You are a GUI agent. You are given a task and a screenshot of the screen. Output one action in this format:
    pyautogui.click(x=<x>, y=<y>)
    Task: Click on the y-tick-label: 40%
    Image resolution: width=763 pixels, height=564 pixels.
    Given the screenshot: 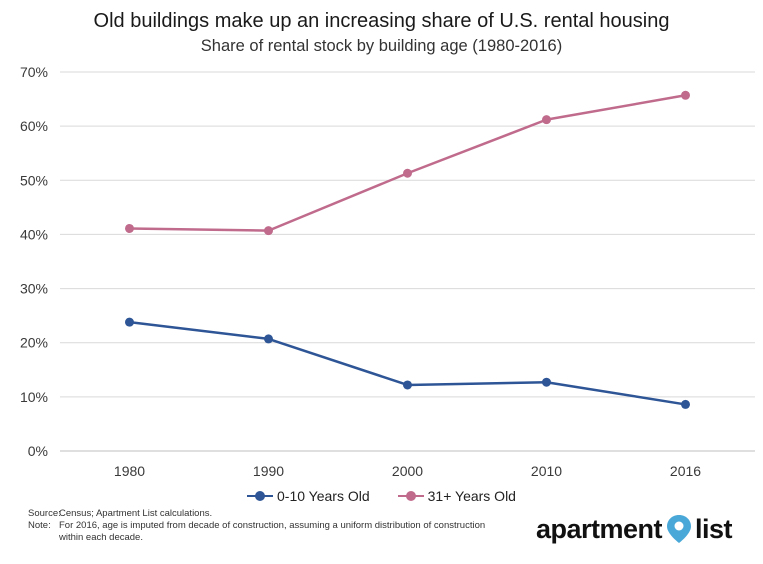 What is the action you would take?
    pyautogui.click(x=34, y=234)
    